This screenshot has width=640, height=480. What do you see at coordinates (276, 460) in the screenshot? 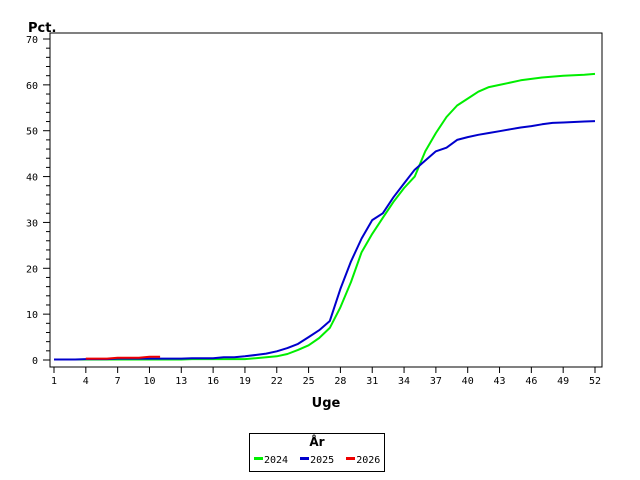
I see `legend-label: 2024` at bounding box center [276, 460].